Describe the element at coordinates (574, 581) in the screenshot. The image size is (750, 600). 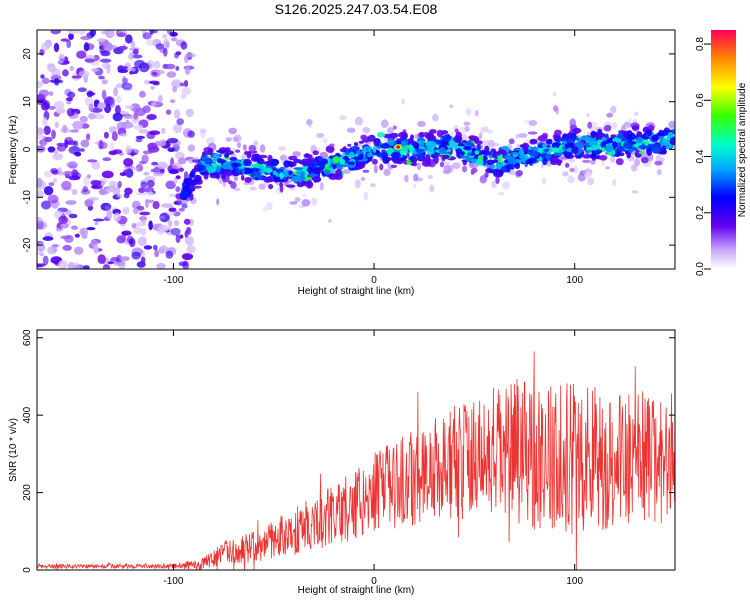
I see `snr-x-tick-label: 100` at that location.